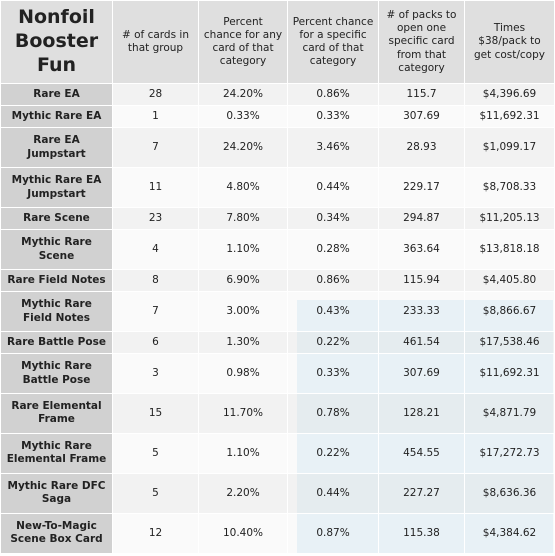 The width and height of the screenshot is (555, 556). Describe the element at coordinates (155, 42) in the screenshot. I see `column-header: # of cards in that group` at that location.